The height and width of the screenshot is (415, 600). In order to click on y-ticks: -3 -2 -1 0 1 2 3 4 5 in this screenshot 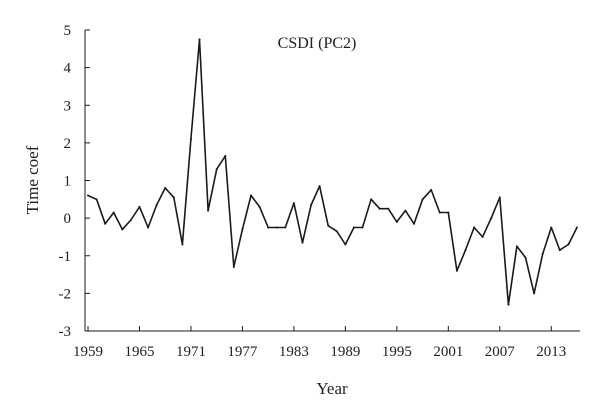, I will do `click(74, 181)`.